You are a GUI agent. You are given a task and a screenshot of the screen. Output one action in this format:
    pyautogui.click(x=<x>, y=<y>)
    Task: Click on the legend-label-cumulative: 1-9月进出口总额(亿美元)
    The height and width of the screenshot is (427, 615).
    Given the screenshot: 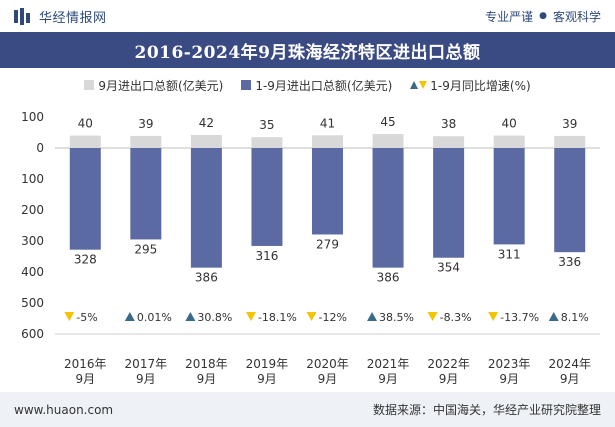 What is the action you would take?
    pyautogui.click(x=324, y=85)
    